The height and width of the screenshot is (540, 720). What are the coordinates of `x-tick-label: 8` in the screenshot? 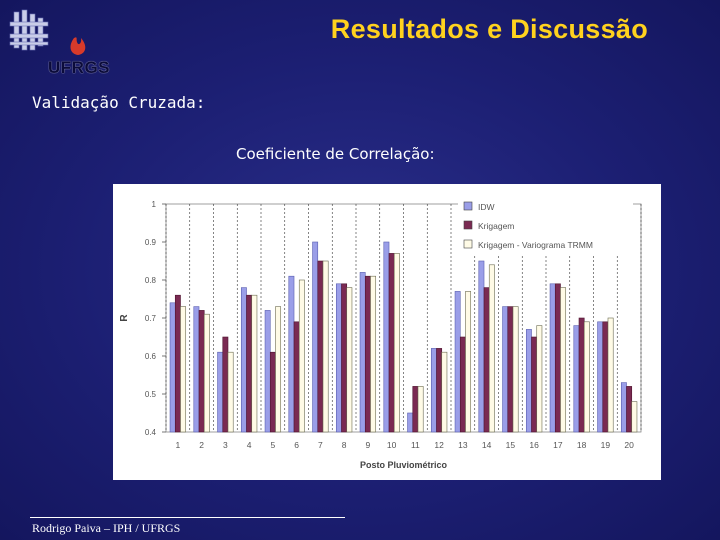 It's located at (344, 445).